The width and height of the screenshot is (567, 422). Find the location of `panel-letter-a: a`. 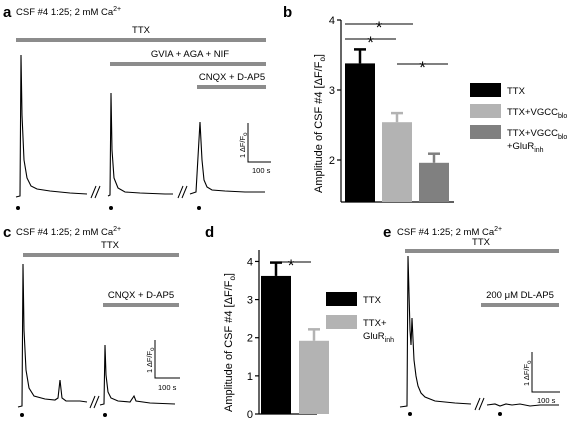

panel-letter-a: a is located at coordinates (7, 12).